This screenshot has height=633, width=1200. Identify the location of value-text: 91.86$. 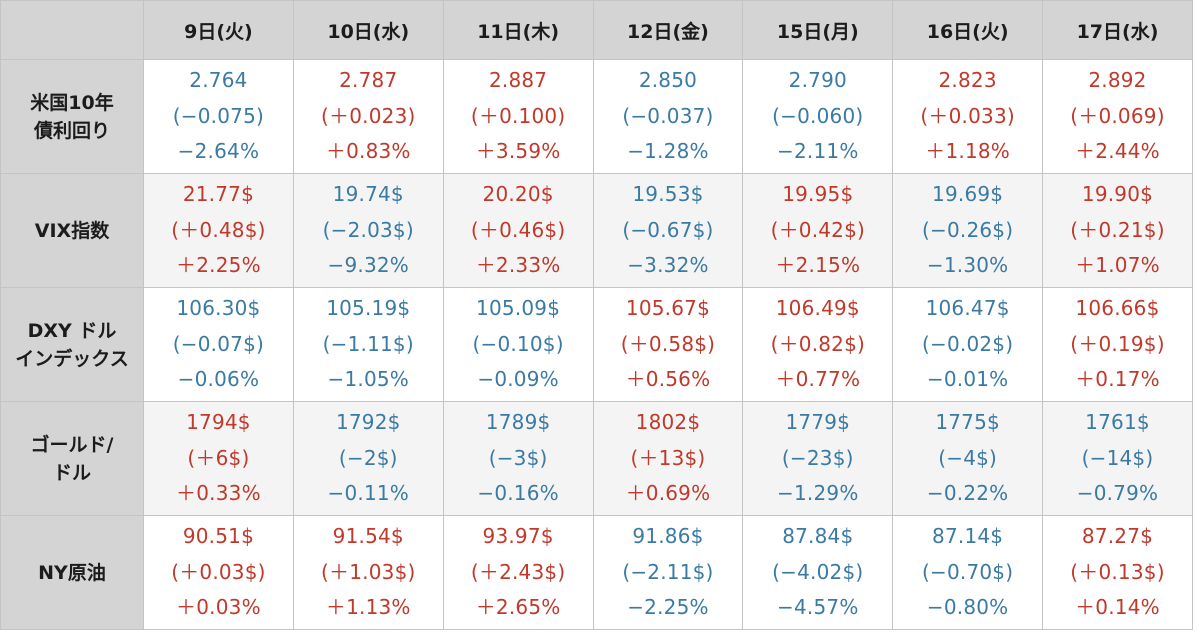
(668, 536).